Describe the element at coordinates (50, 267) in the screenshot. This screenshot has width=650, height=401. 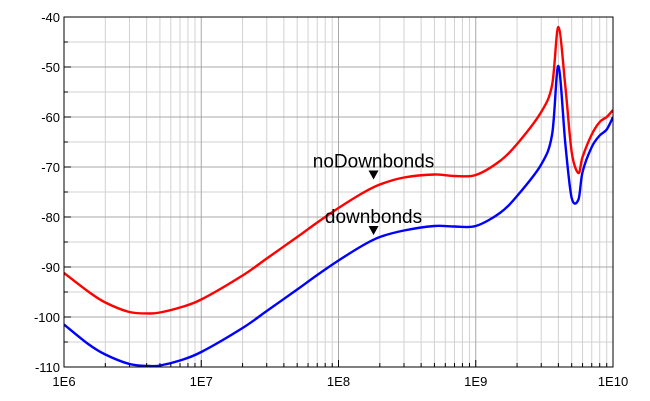
I see `y-tick-label: -90` at that location.